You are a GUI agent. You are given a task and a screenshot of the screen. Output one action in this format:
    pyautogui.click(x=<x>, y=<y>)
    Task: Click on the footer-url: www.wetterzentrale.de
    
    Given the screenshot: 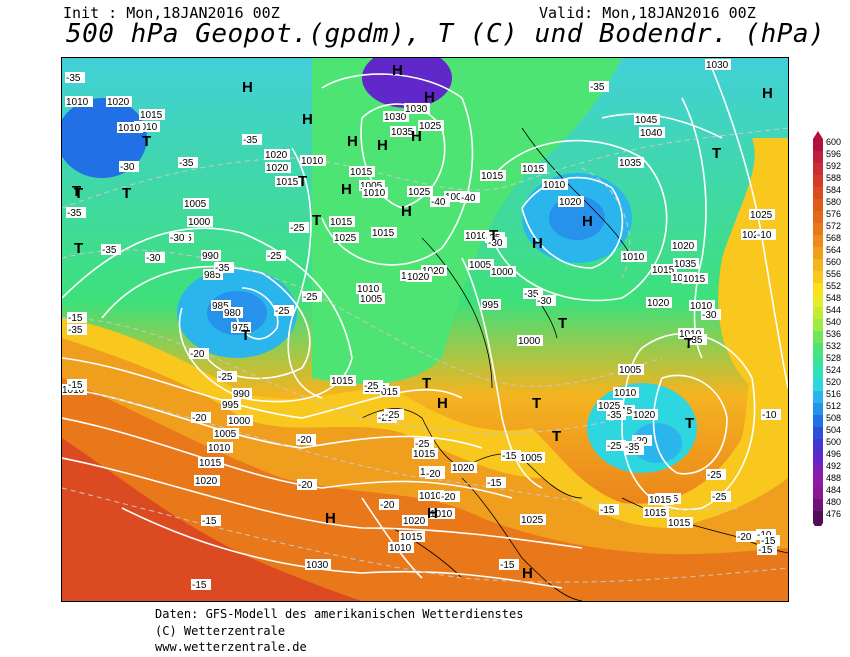 What is the action you would take?
    pyautogui.click(x=231, y=647)
    